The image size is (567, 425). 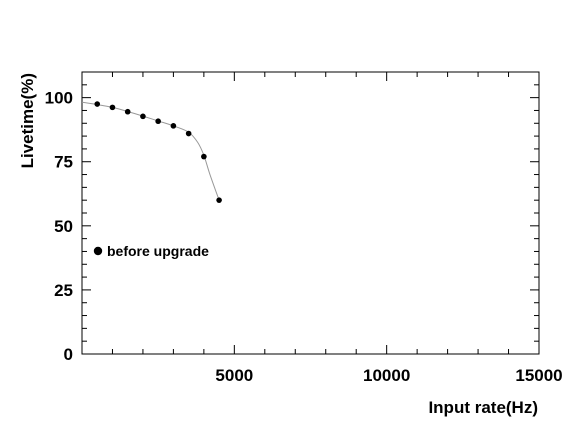 I want to click on fit-curve, so click(x=150, y=151).